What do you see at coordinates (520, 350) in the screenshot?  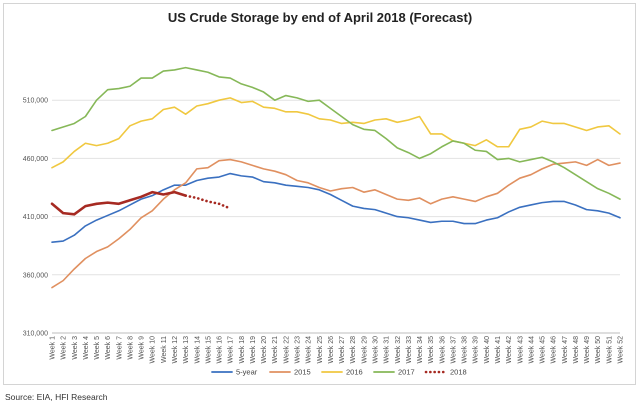 I see `x-tick-label: Week 43` at bounding box center [520, 350].